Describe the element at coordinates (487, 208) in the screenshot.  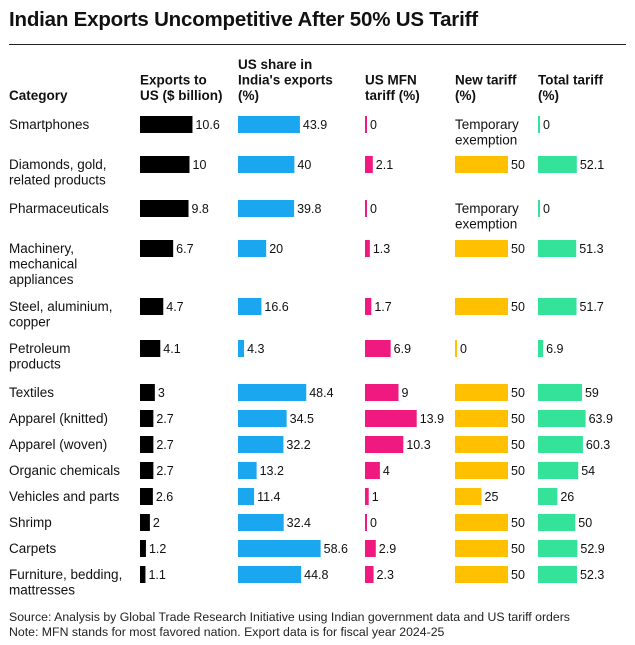
I see `exemption-label: Temporary` at that location.